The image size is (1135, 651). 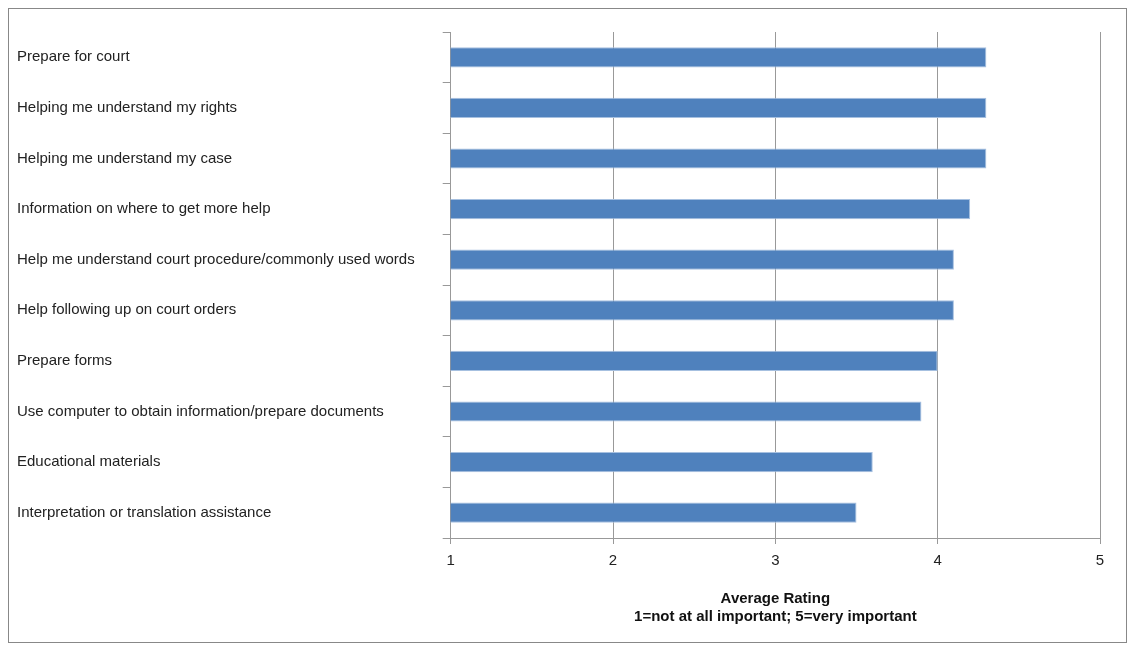 I want to click on y-tick-label: Educational materials, so click(x=89, y=461).